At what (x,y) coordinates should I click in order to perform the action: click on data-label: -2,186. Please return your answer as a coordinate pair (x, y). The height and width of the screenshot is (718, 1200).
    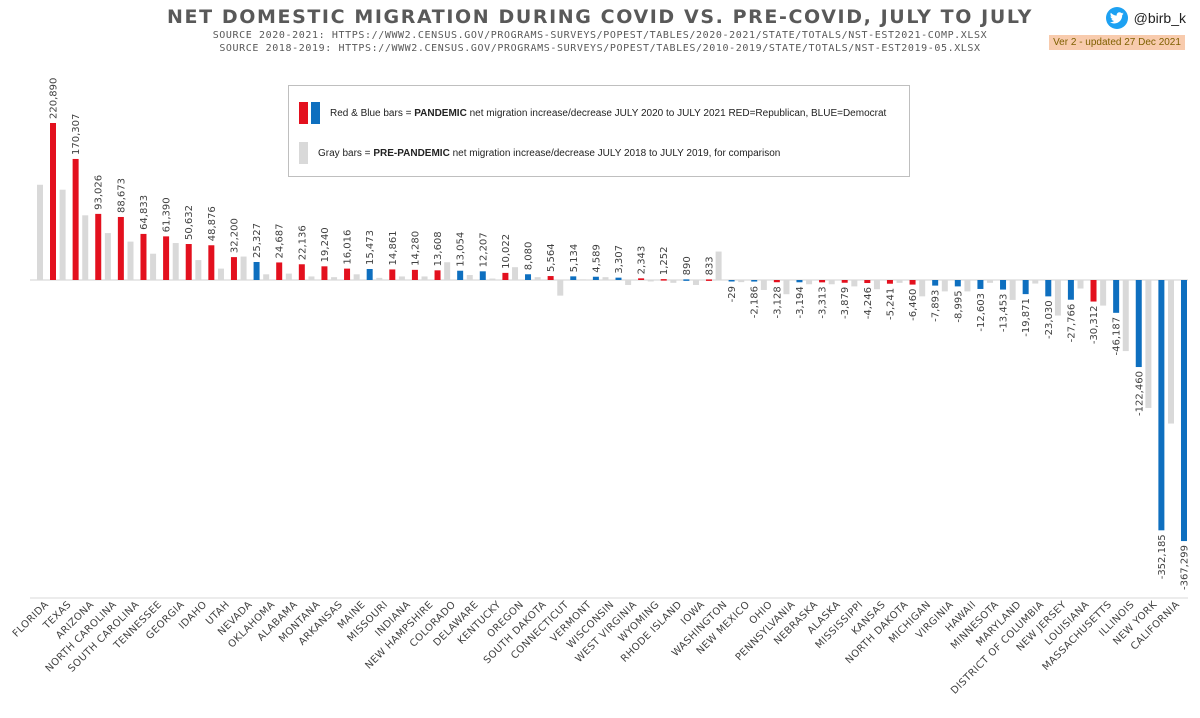
    Looking at the image, I should click on (755, 302).